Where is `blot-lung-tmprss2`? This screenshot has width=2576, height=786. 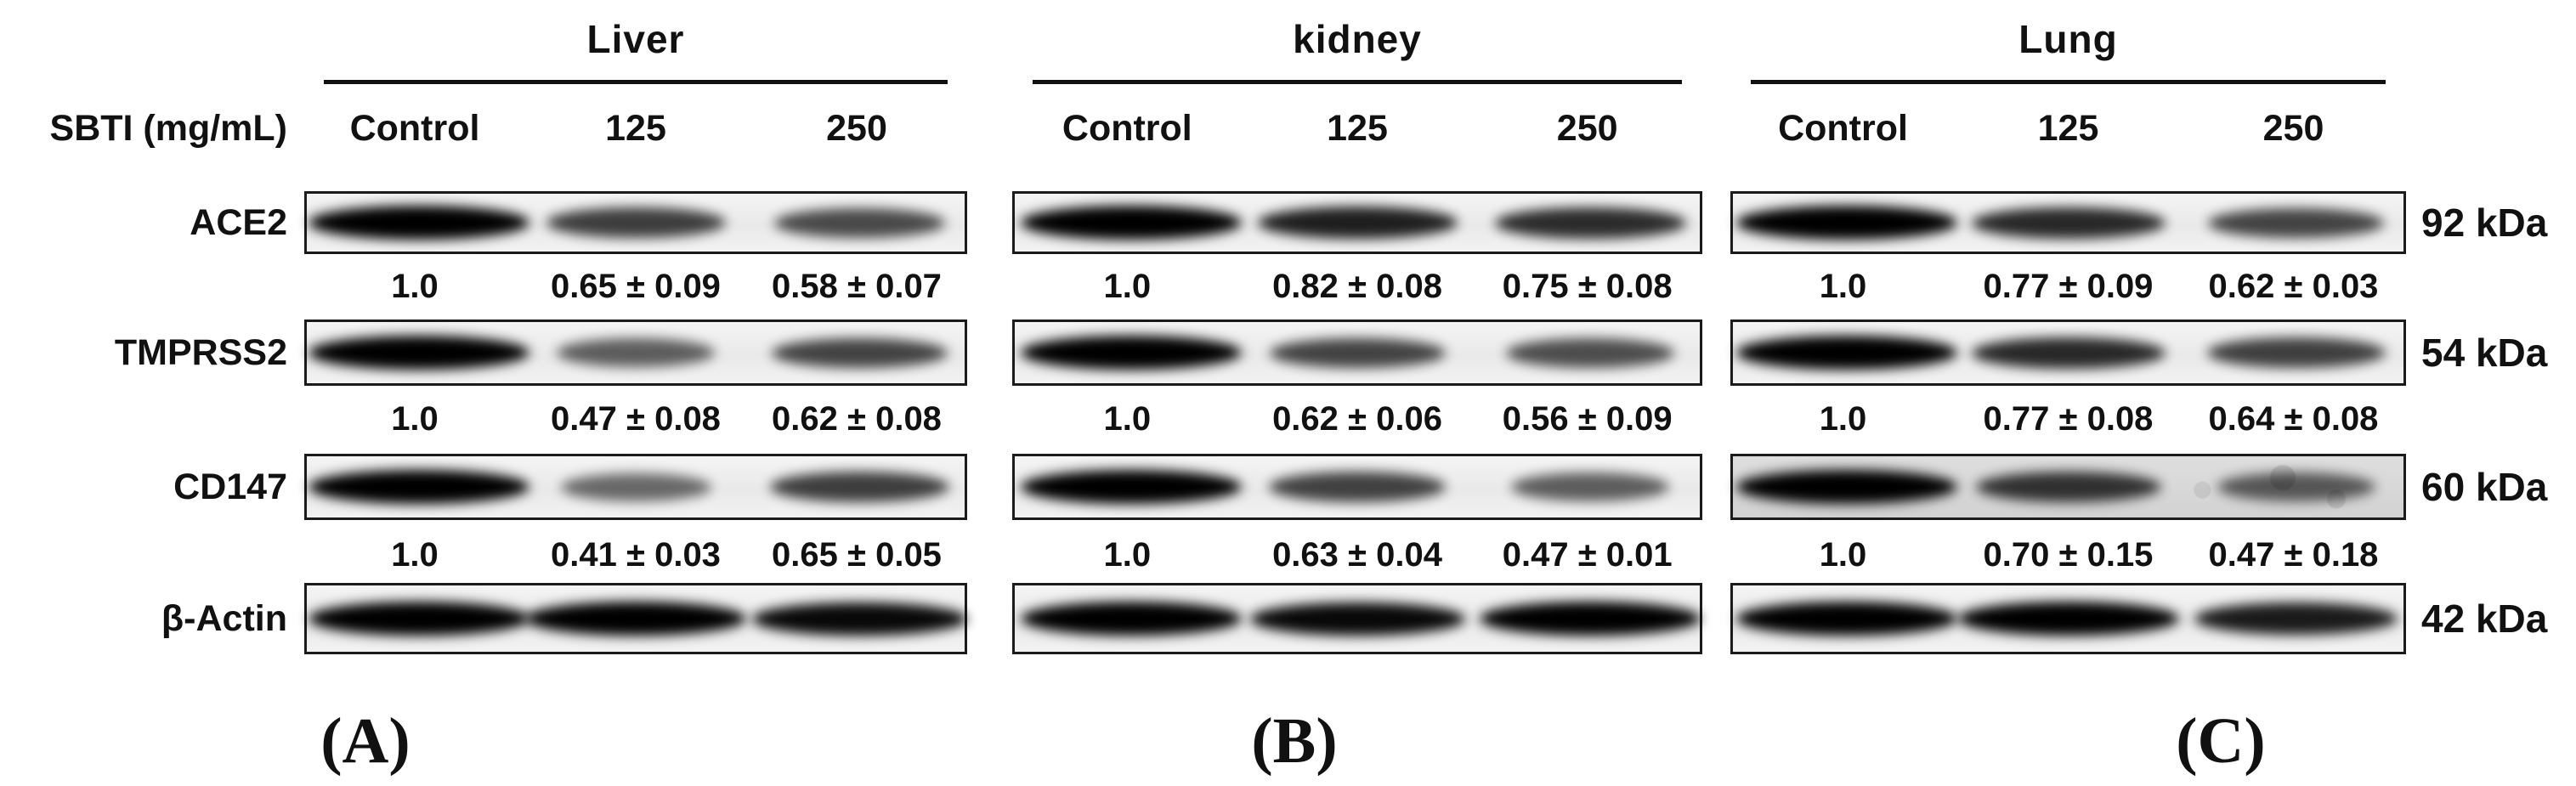
blot-lung-tmprss2 is located at coordinates (2068, 352).